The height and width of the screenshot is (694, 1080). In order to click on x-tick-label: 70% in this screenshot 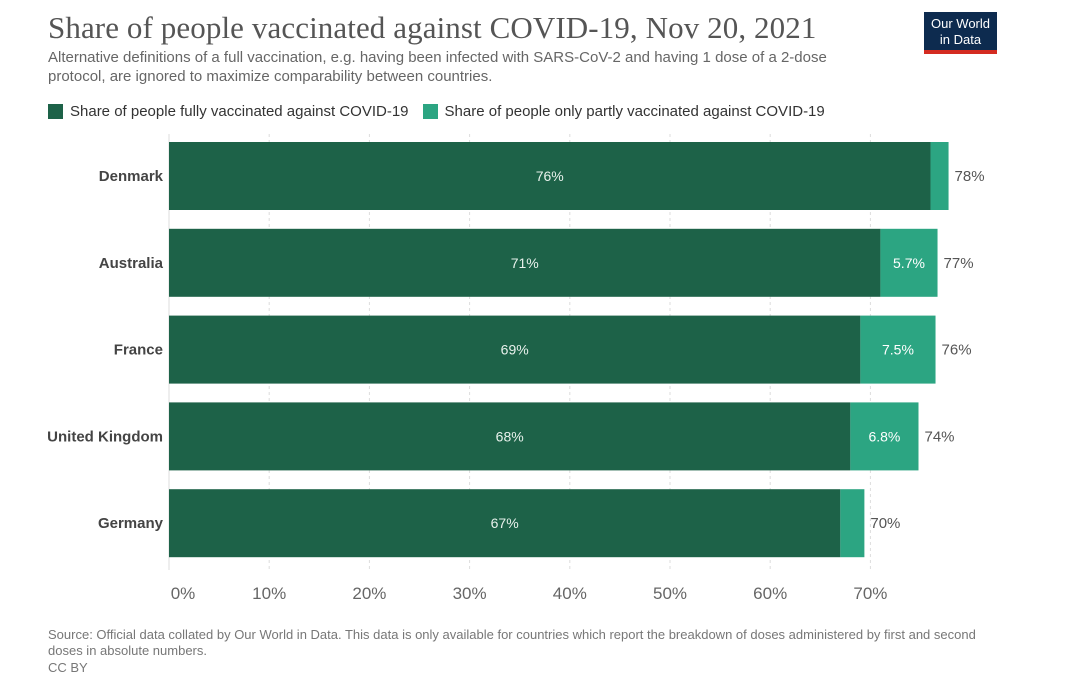, I will do `click(870, 593)`.